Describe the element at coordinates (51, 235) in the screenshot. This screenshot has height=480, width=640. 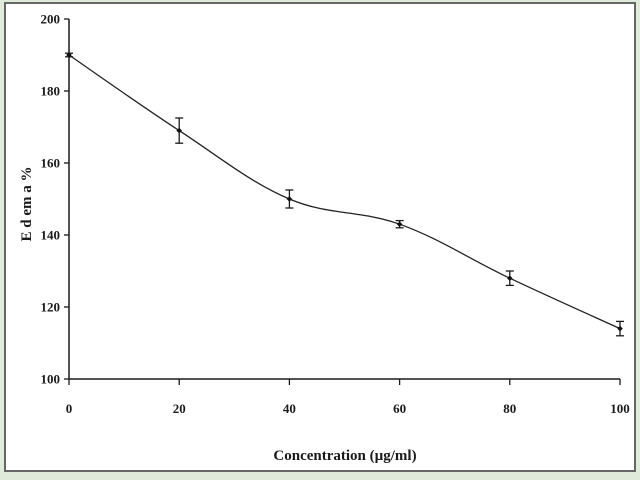
I see `y-tick-label: 140` at that location.